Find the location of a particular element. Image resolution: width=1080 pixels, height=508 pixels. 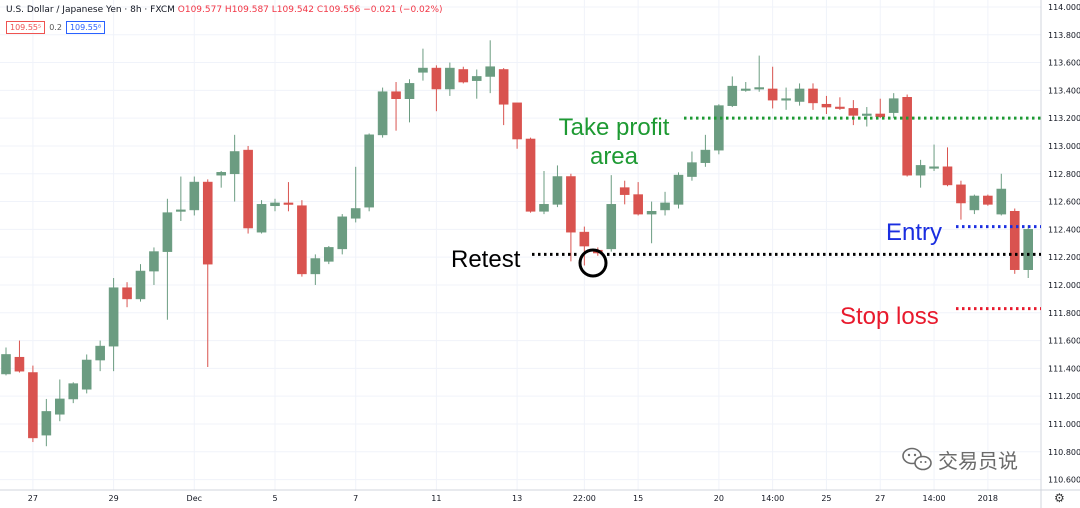

wechat-logo-icon is located at coordinates (917, 459).